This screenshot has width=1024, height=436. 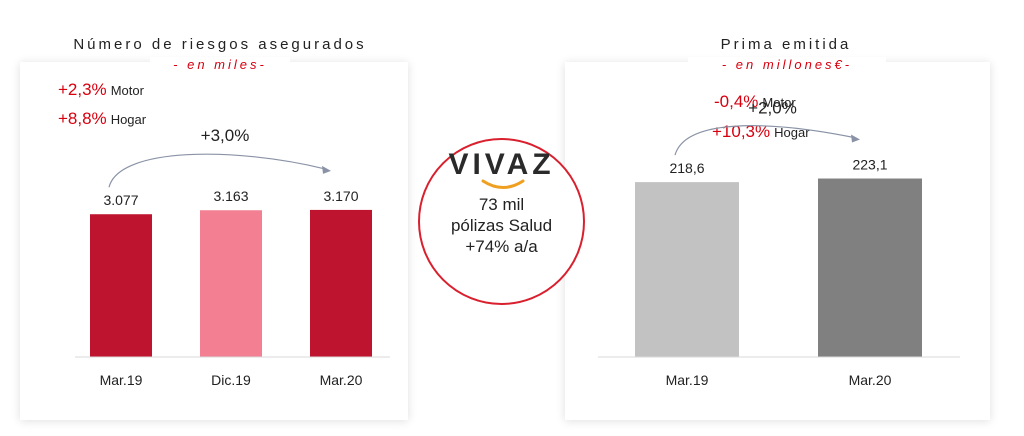 I want to click on value-label: 218,6, so click(x=686, y=168).